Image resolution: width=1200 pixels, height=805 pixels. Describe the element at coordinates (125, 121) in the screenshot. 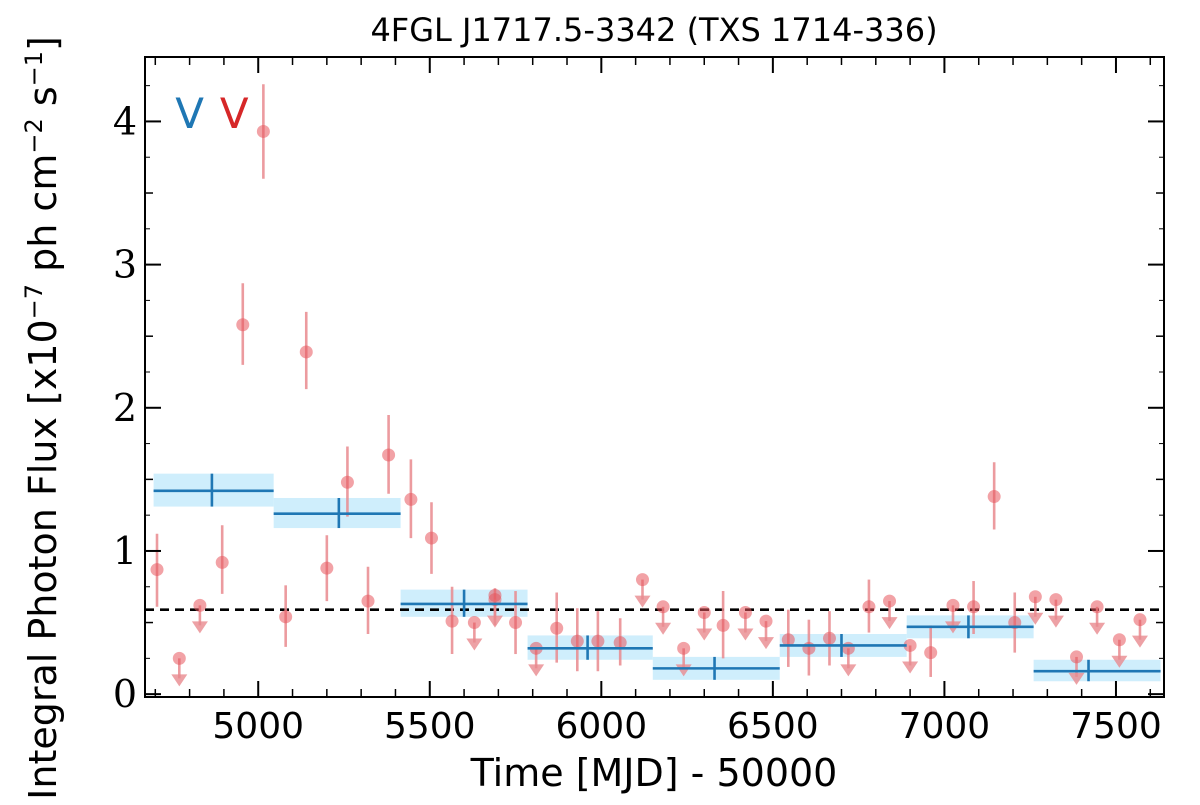

I see `y-tick-label: 4` at that location.